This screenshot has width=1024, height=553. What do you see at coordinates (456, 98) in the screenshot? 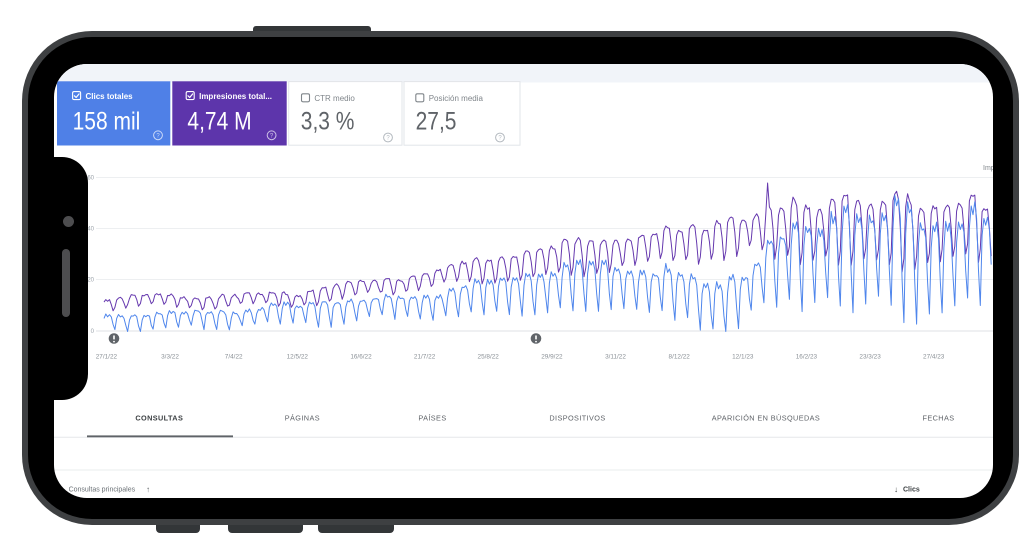
I see `svg-text: Posición media` at bounding box center [456, 98].